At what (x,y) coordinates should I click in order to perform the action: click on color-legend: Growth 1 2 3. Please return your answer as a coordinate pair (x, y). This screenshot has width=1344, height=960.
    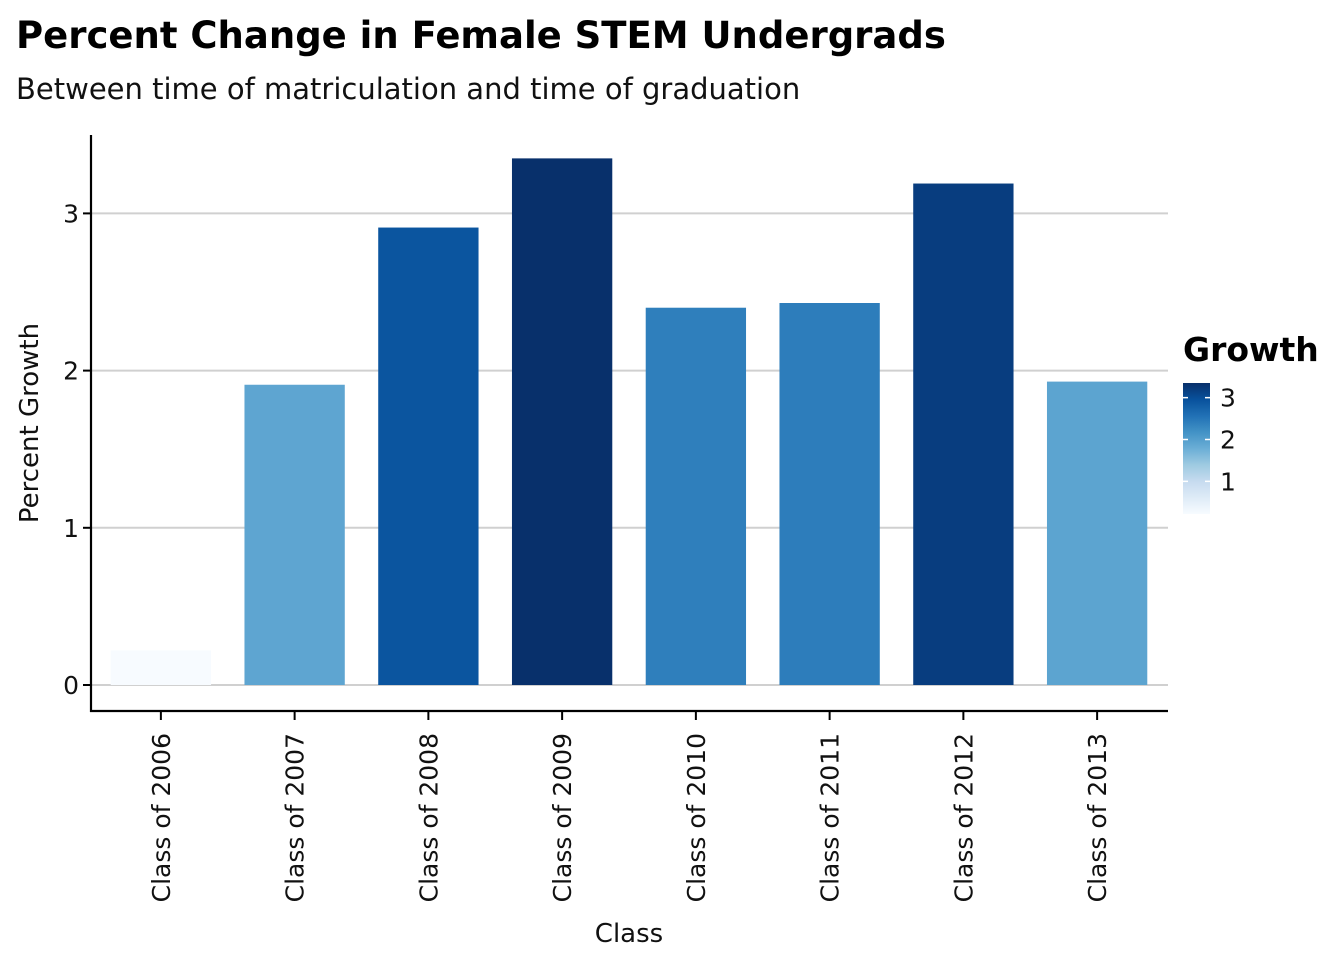
    Looking at the image, I should click on (1251, 422).